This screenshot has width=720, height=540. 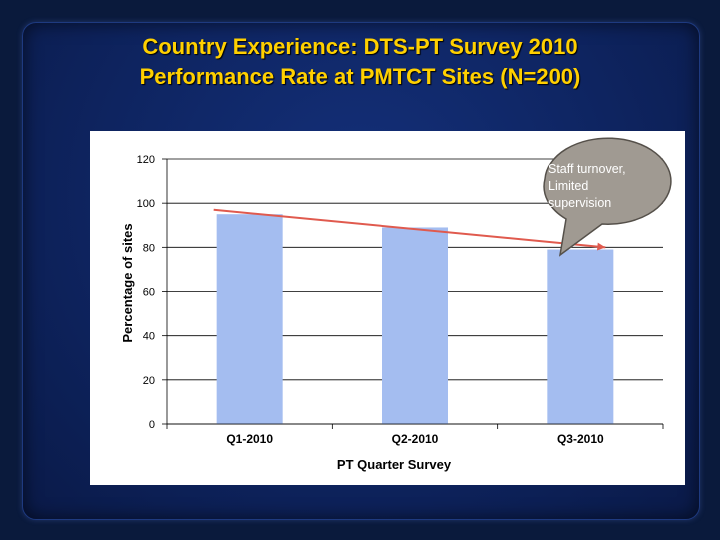 I want to click on callout-balloon, so click(x=607, y=197).